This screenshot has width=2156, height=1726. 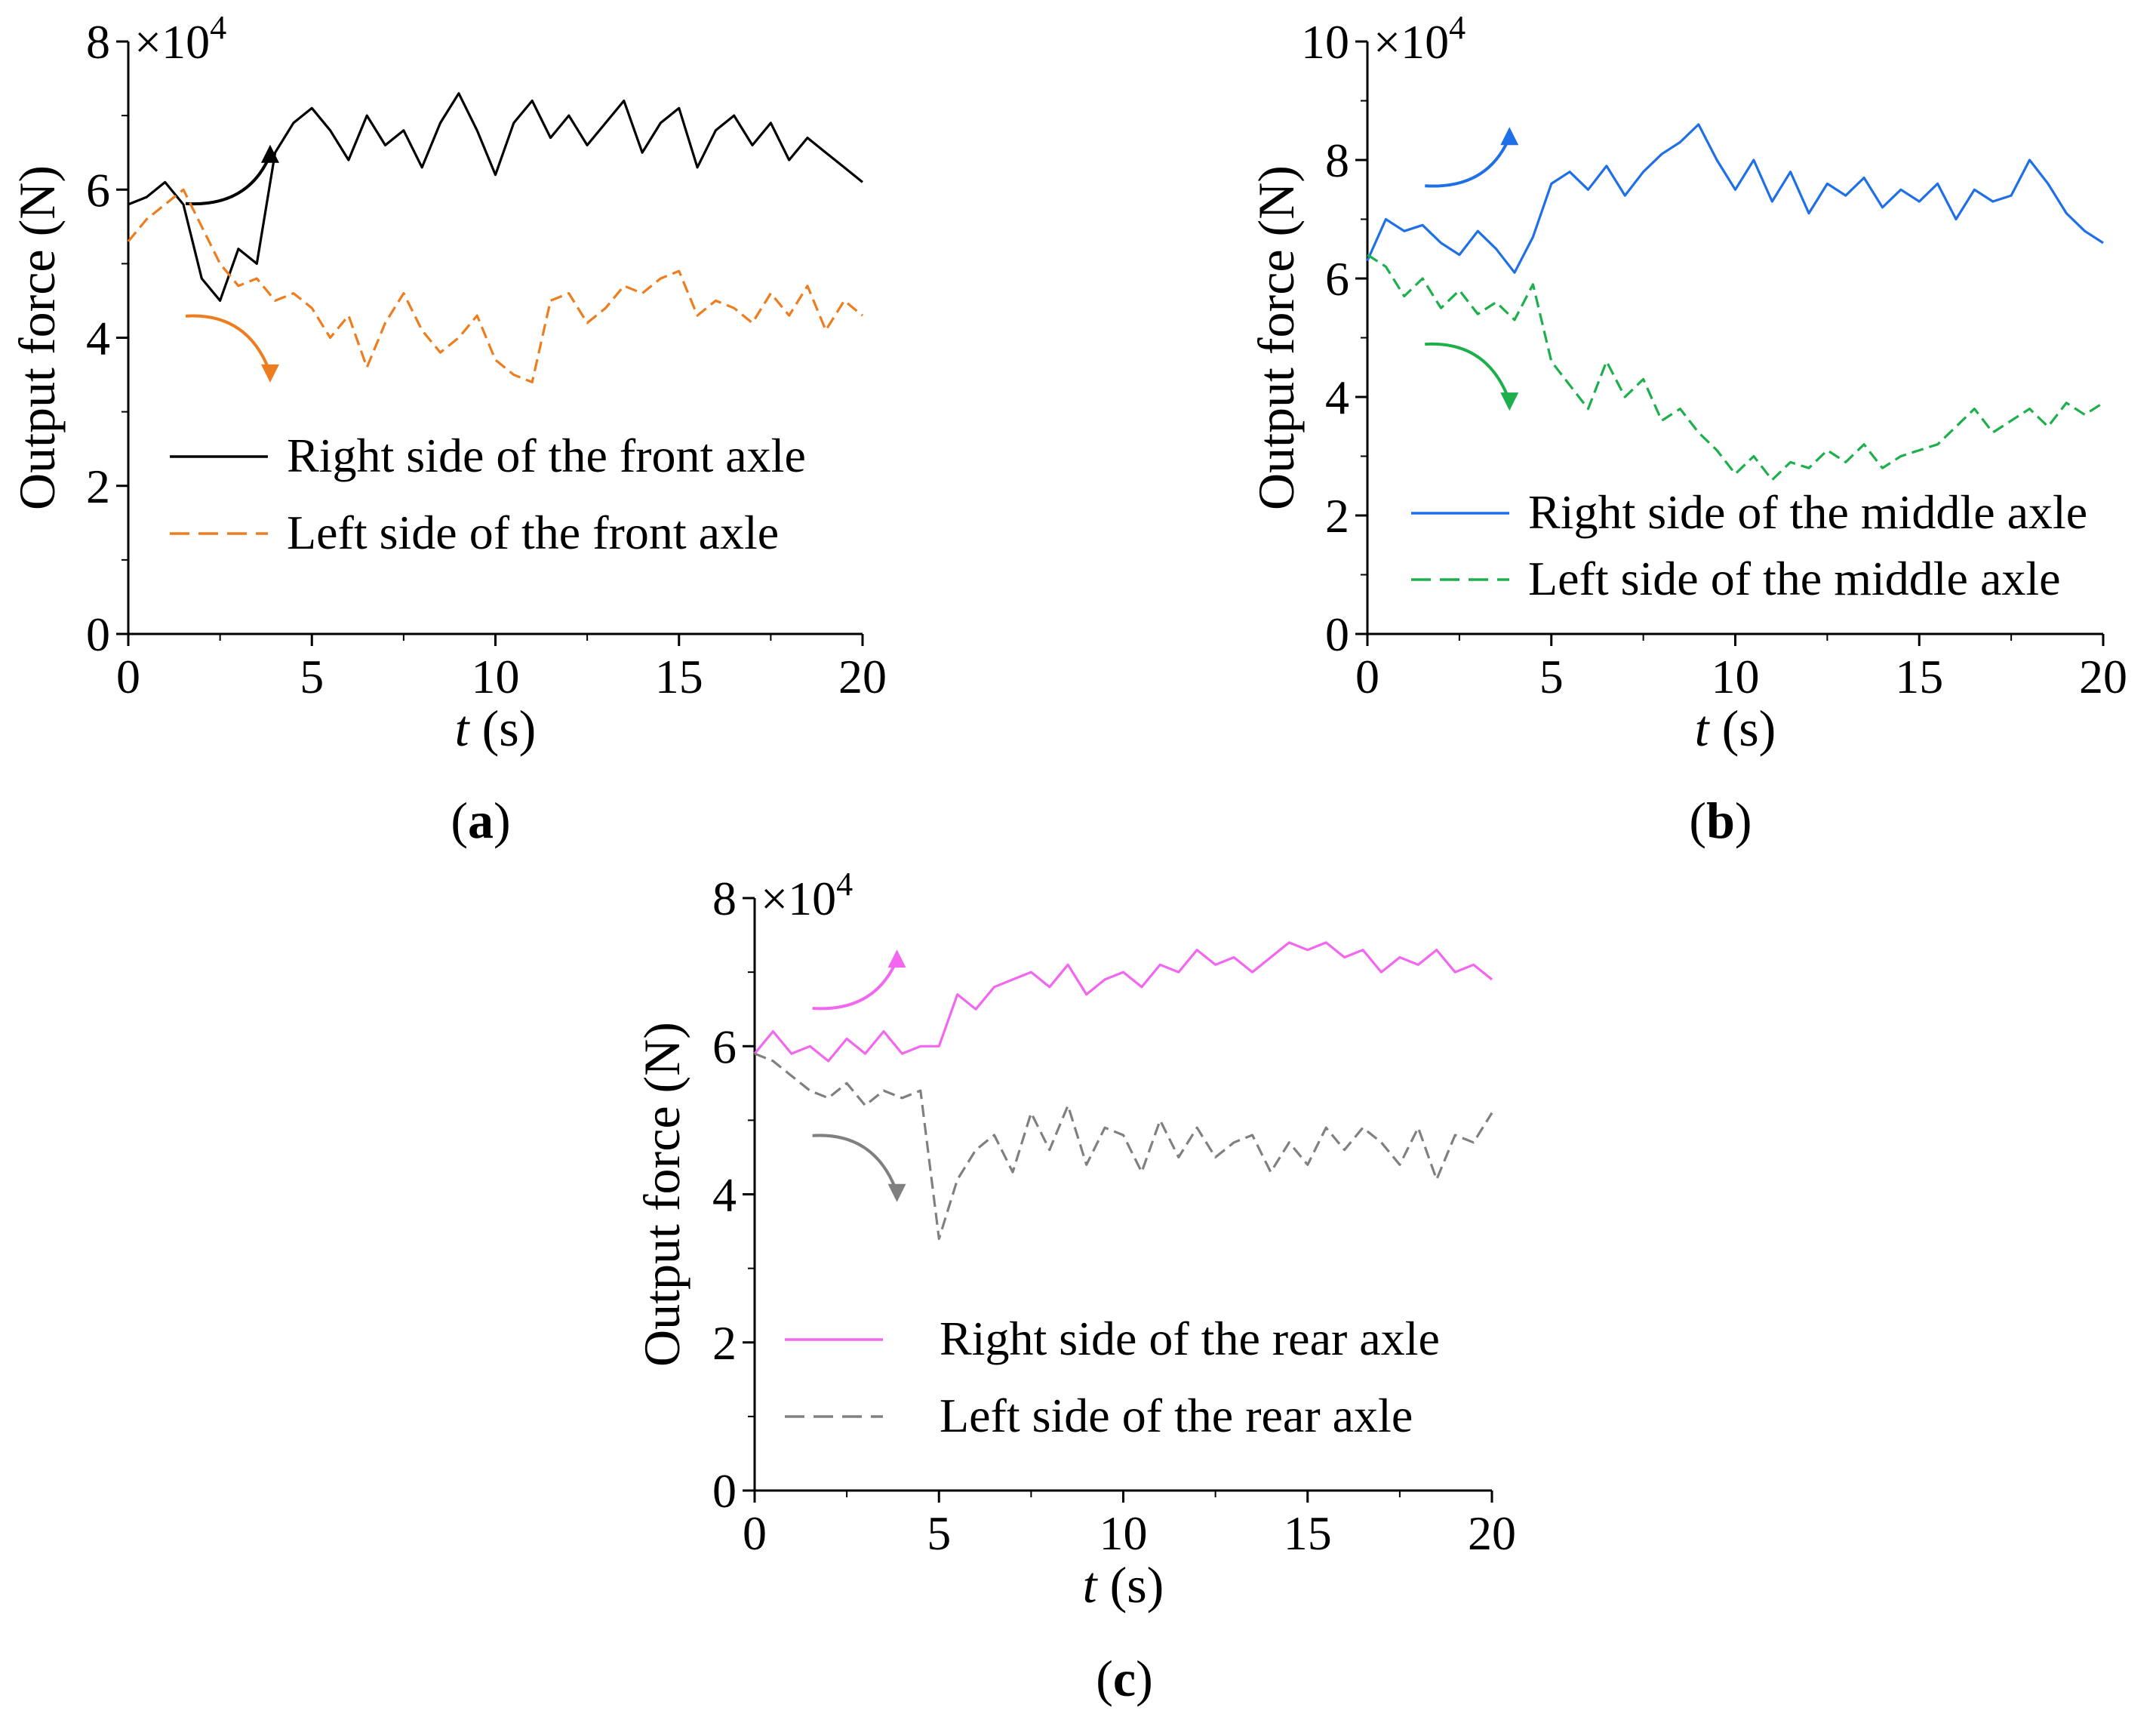 I want to click on legend-label-right: Right side of the front axle, so click(x=546, y=456).